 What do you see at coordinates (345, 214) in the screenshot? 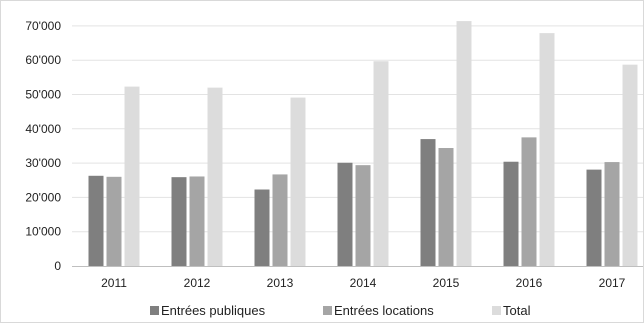
I see `bar-entr-es-publiques-2014` at bounding box center [345, 214].